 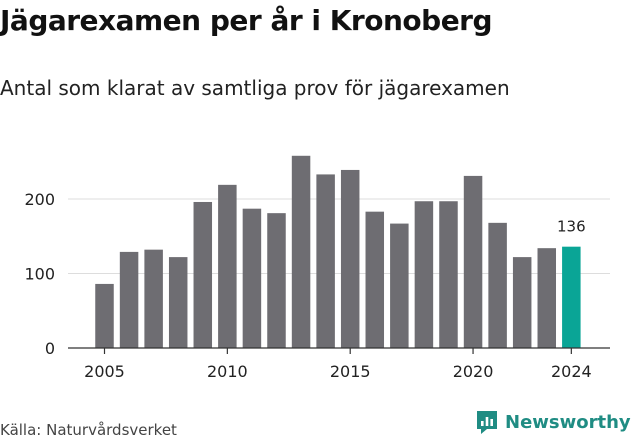 I want to click on brand-name: Newsworthy, so click(x=568, y=422).